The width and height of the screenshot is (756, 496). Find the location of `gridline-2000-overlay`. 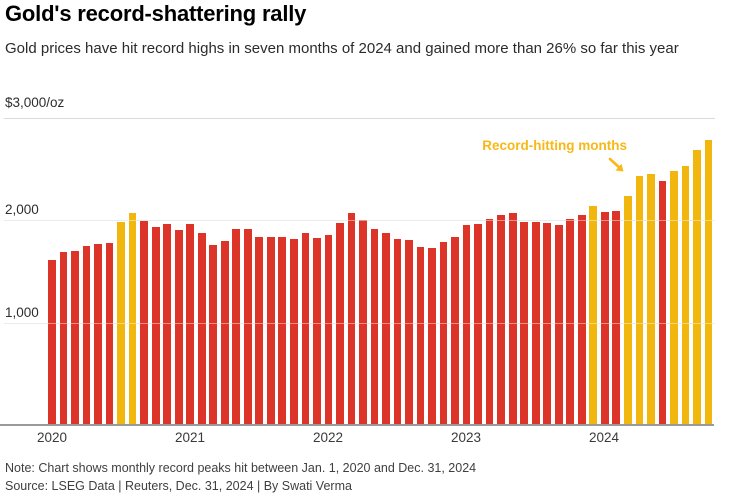

gridline-2000-overlay is located at coordinates (359, 220).